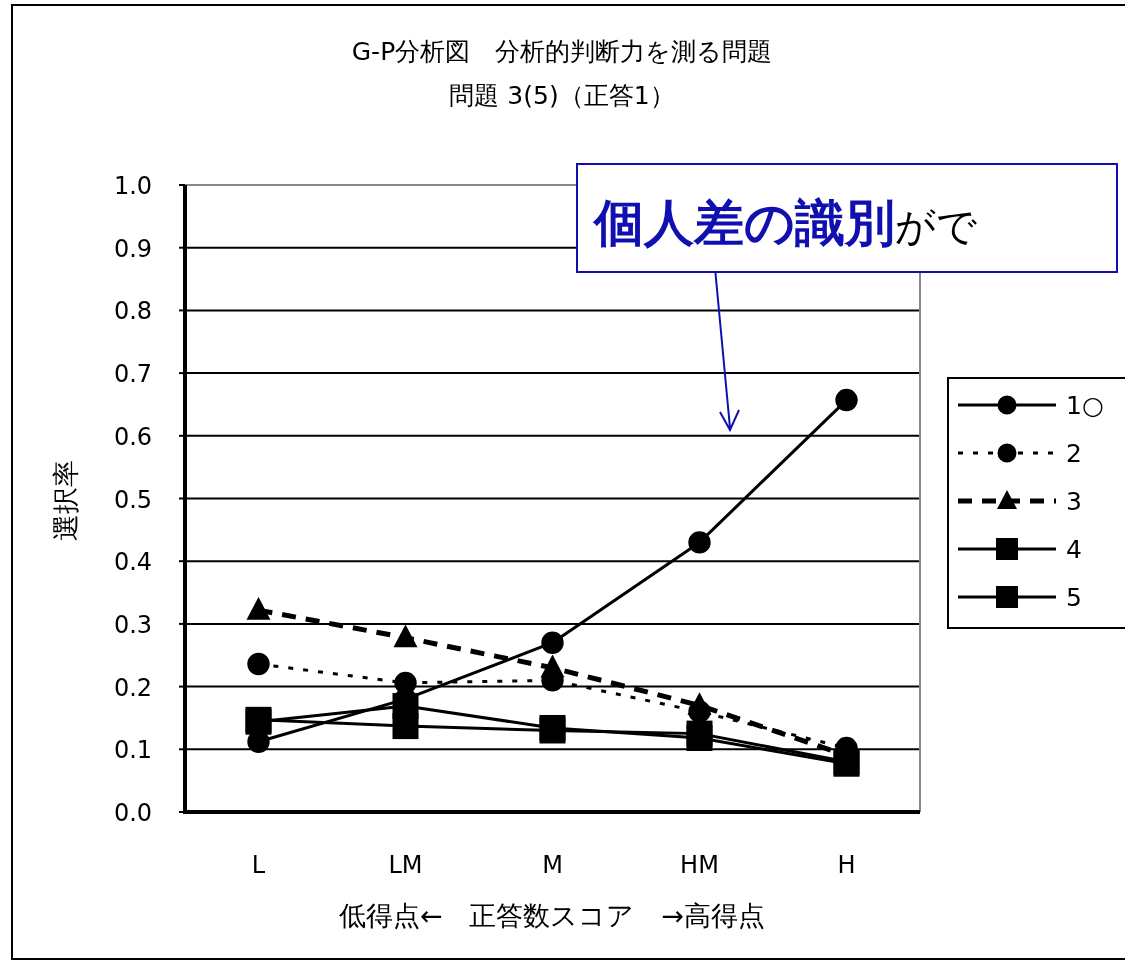  Describe the element at coordinates (133, 436) in the screenshot. I see `y-tick-label: 0.6` at that location.